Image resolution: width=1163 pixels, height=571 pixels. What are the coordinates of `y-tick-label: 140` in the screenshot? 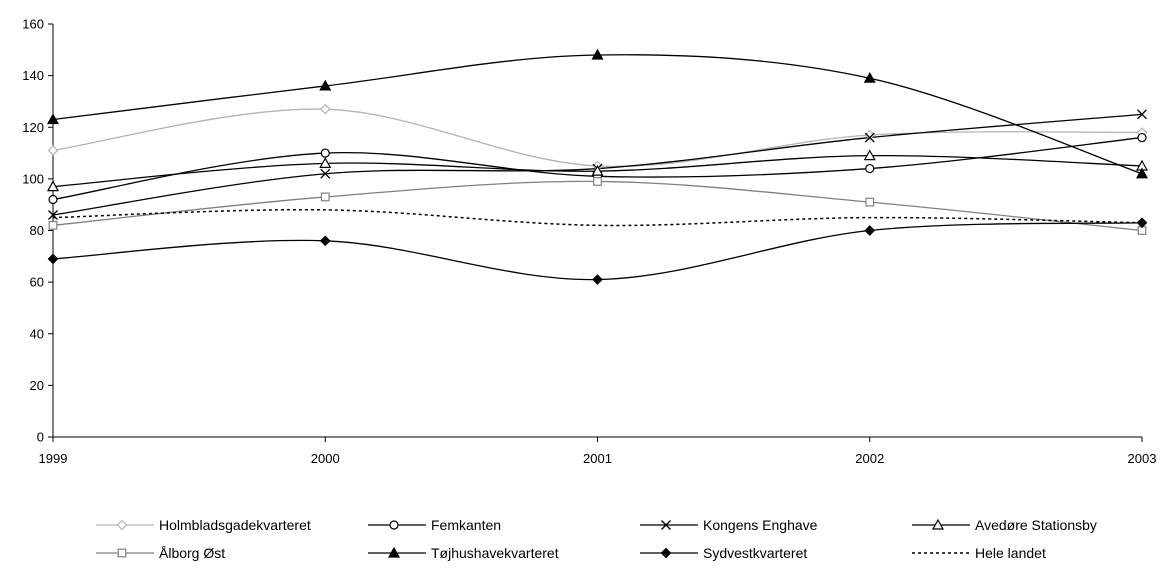 It's located at (33, 75).